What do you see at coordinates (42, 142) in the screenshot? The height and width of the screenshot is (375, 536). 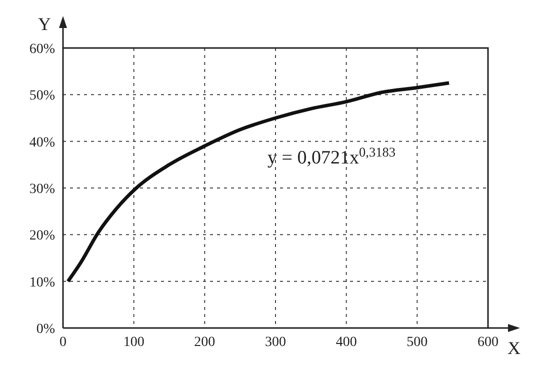 I see `y-tick-label: 40%` at bounding box center [42, 142].